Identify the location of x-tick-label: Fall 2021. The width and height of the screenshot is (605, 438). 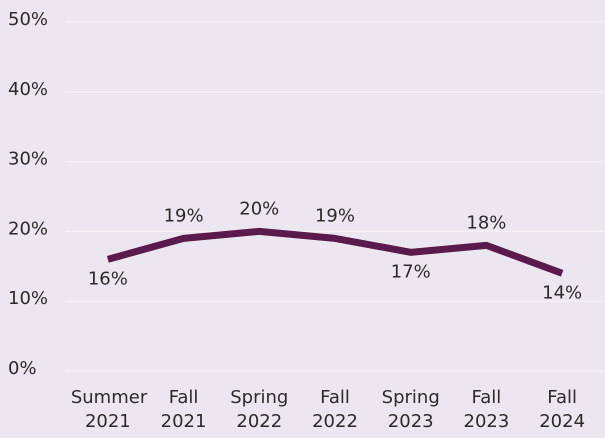
(183, 409).